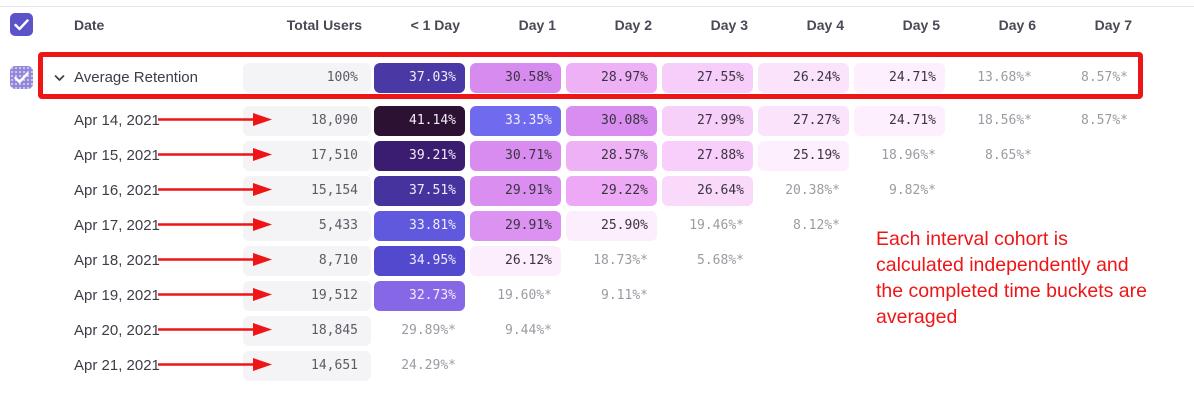 Image resolution: width=1194 pixels, height=409 pixels. Describe the element at coordinates (921, 24) in the screenshot. I see `column-header-day-5: Day 5` at that location.